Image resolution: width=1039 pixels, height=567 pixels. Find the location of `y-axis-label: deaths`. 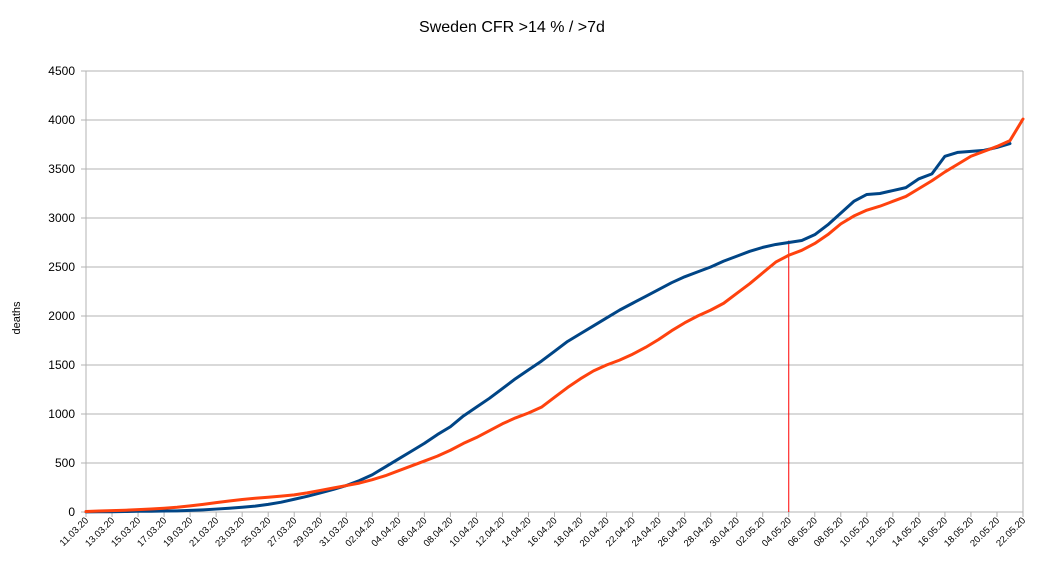

y-axis-label: deaths is located at coordinates (17, 318).